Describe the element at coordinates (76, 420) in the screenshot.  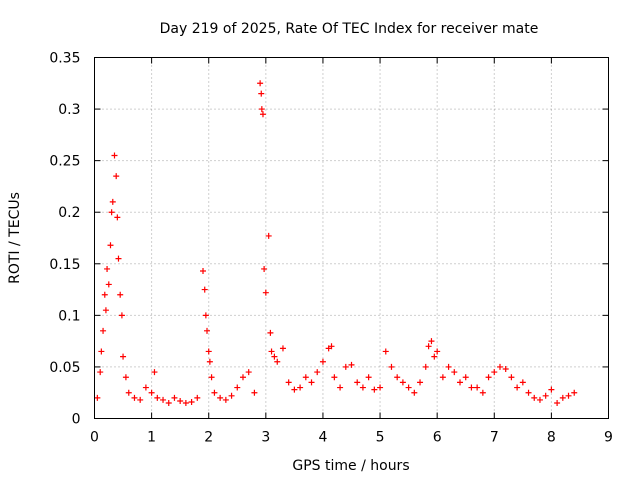
I see `y-tick-label: 0` at that location.